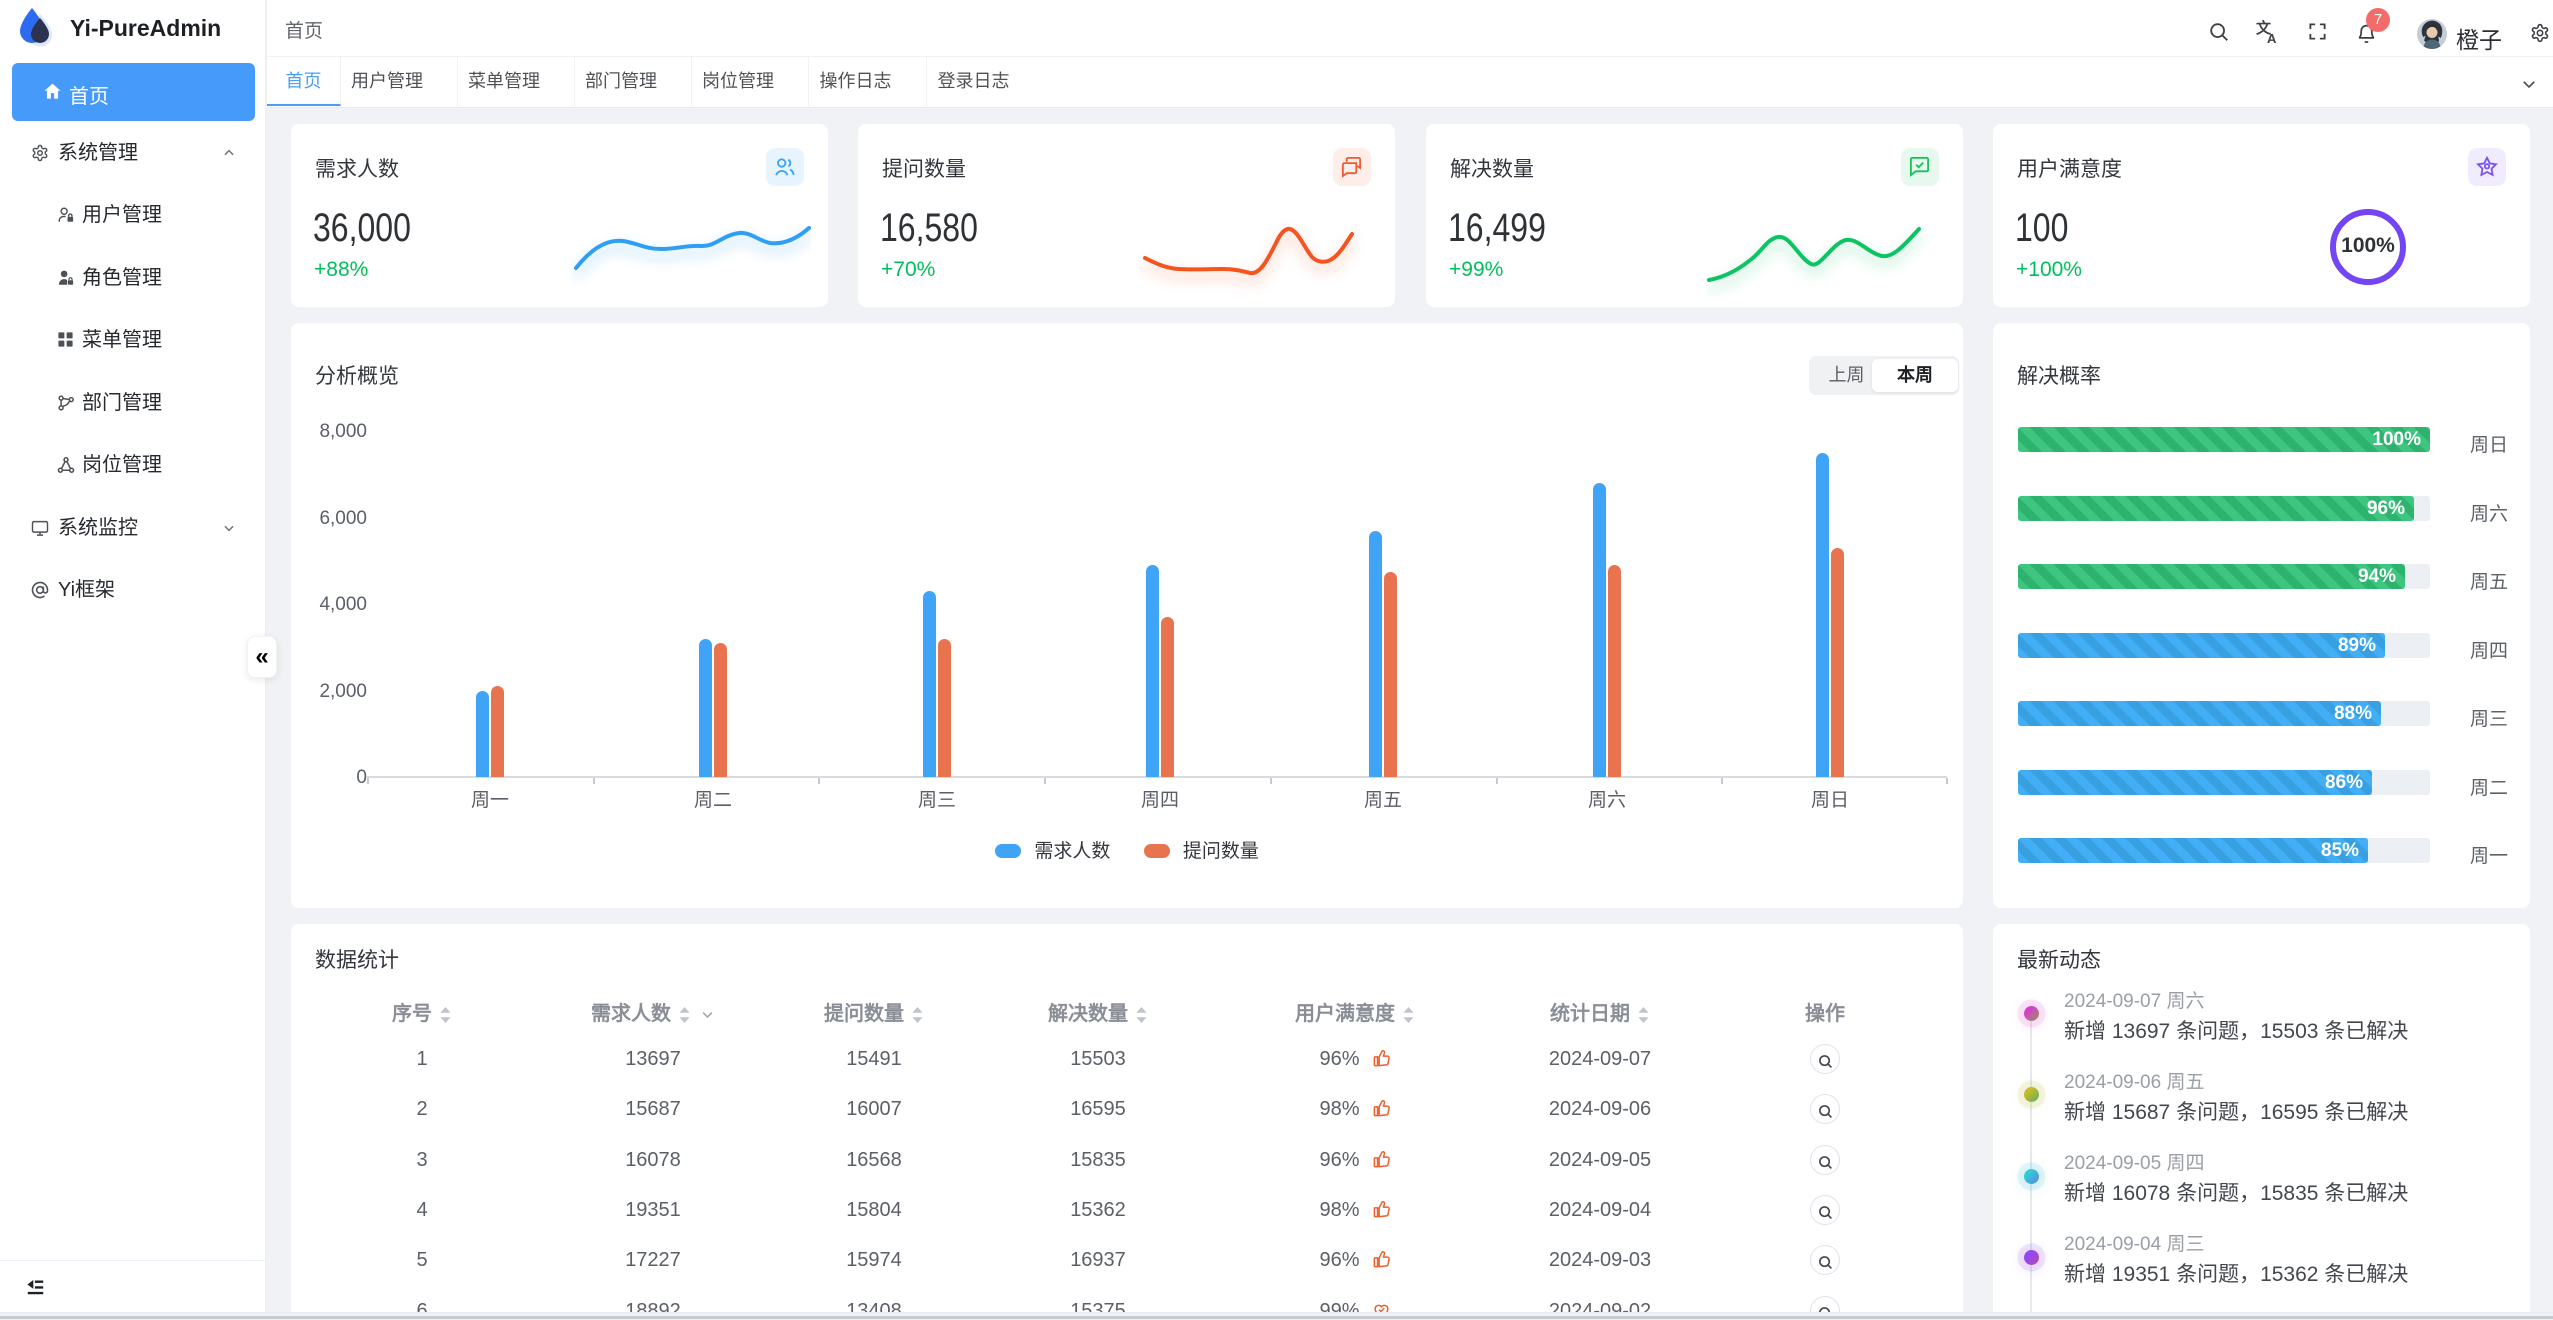  What do you see at coordinates (2272, 37) in the screenshot?
I see `svg-text: A` at bounding box center [2272, 37].